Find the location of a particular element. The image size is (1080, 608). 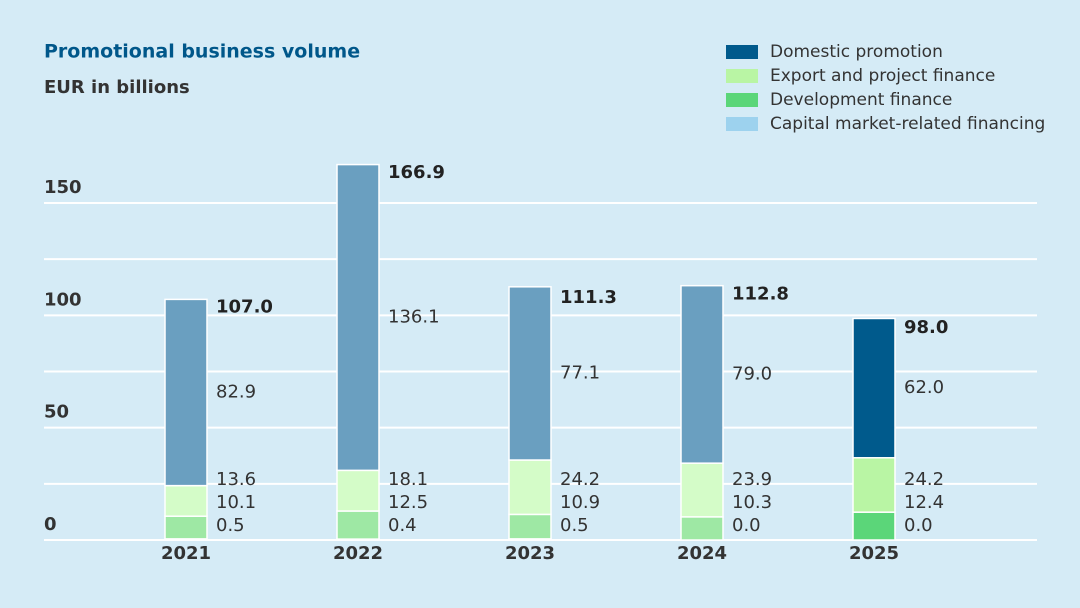

data-label: 136.1 is located at coordinates (414, 316).